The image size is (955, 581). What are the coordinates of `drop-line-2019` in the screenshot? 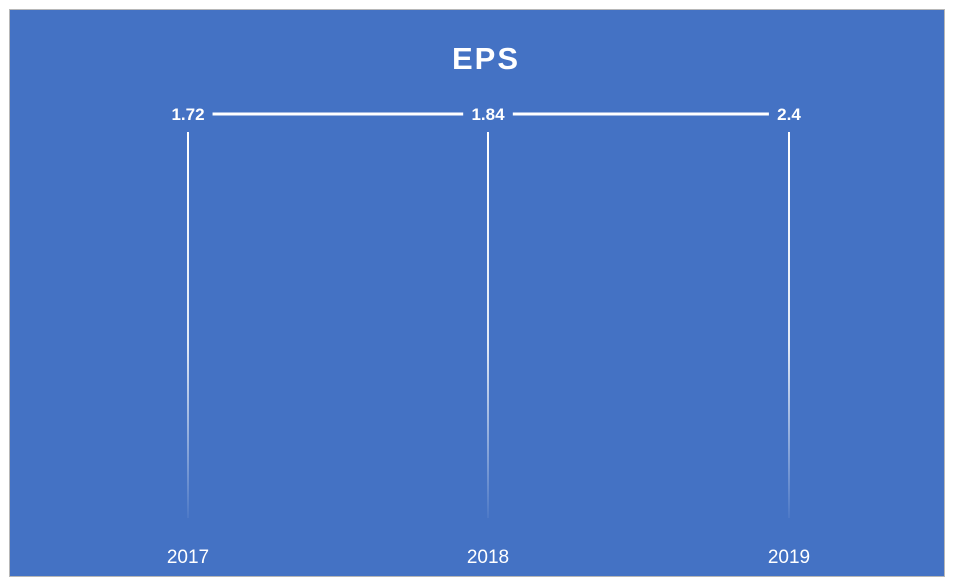 It's located at (789, 325).